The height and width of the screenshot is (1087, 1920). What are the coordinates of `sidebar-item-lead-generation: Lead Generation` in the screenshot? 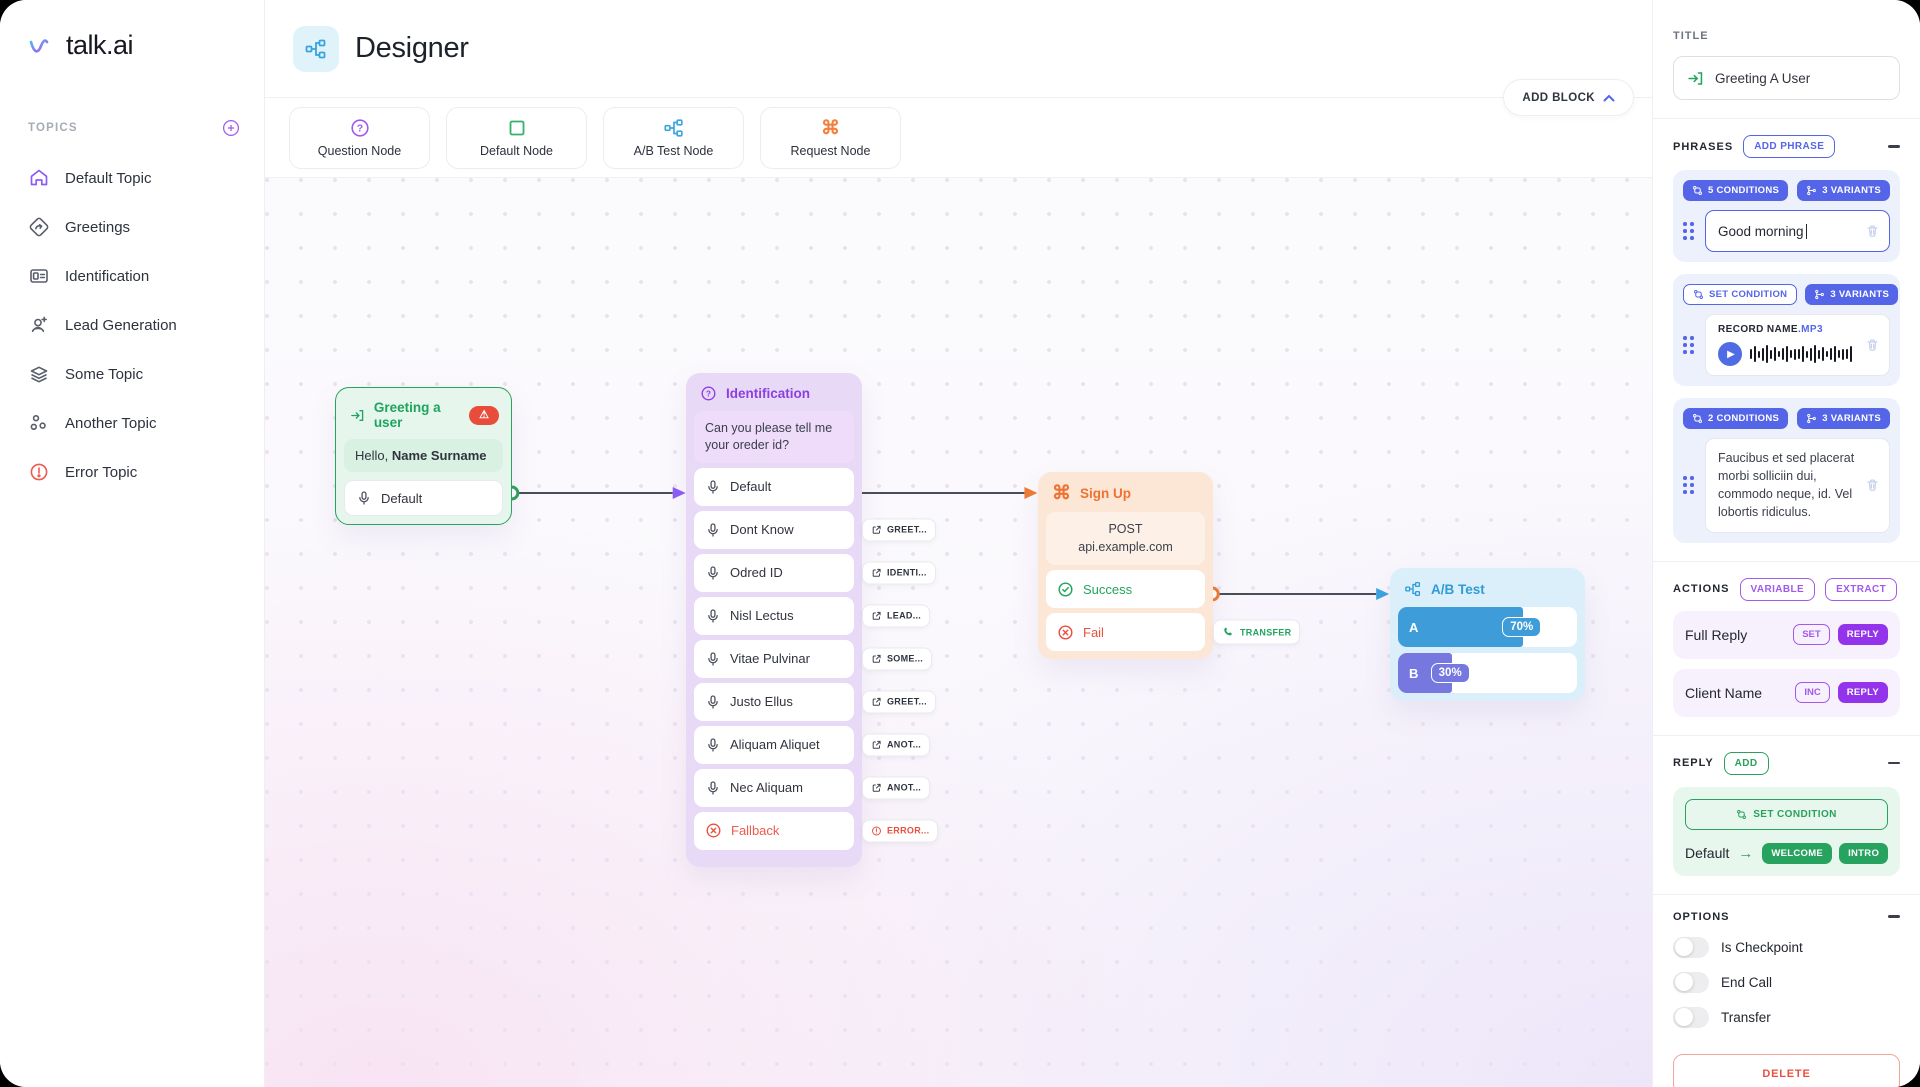 It's located at (134, 325).